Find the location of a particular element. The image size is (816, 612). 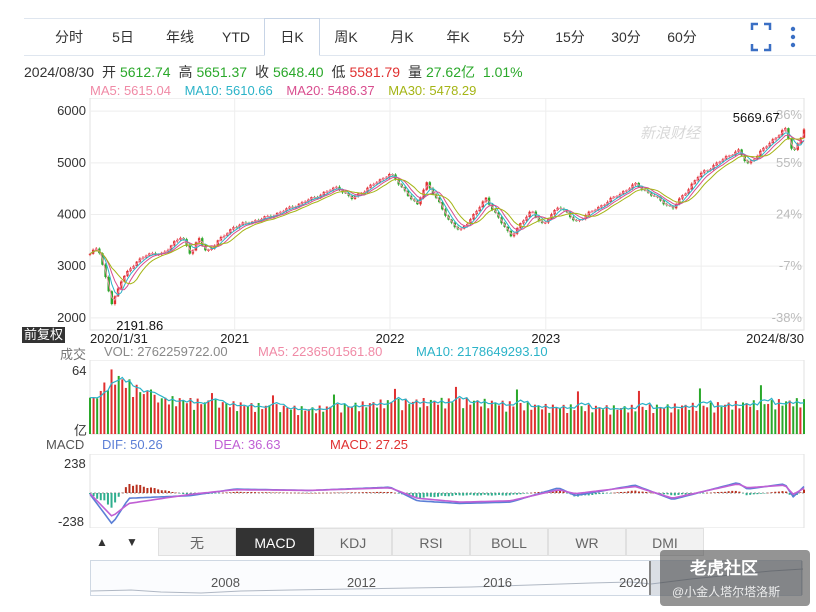

volume-unit: 亿 is located at coordinates (81, 430).